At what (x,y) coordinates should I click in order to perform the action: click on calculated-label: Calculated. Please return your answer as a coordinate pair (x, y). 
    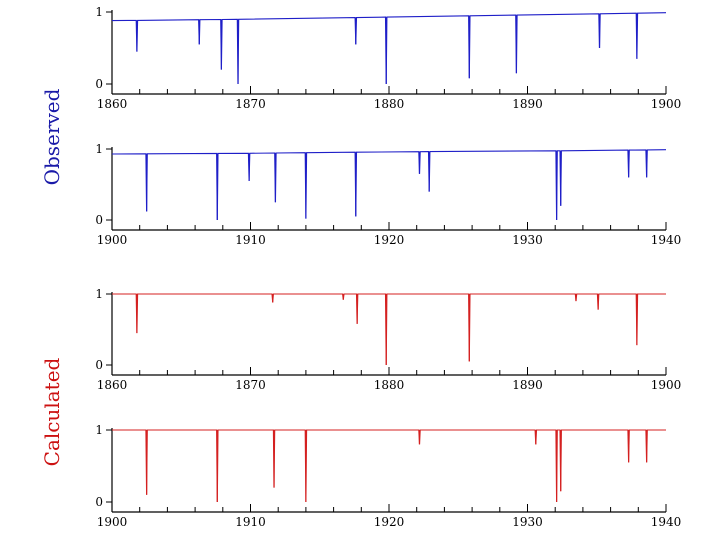
    Looking at the image, I should click on (52, 412).